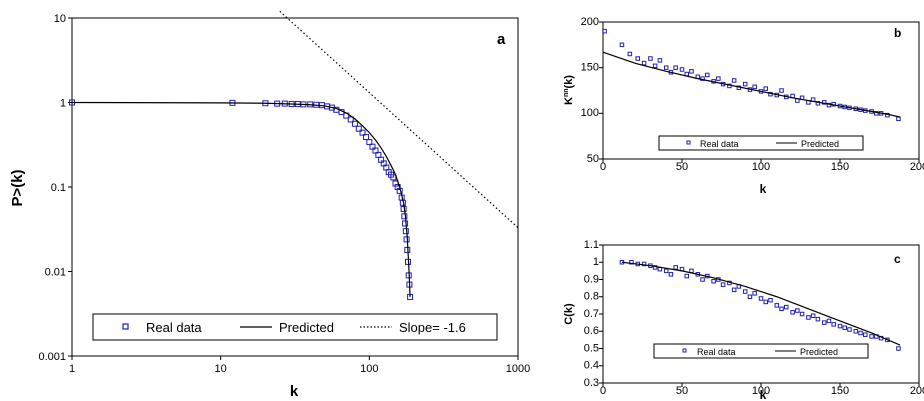 Image resolution: width=924 pixels, height=401 pixels. Describe the element at coordinates (591, 331) in the screenshot. I see `y-tick-label: 0.6` at that location.